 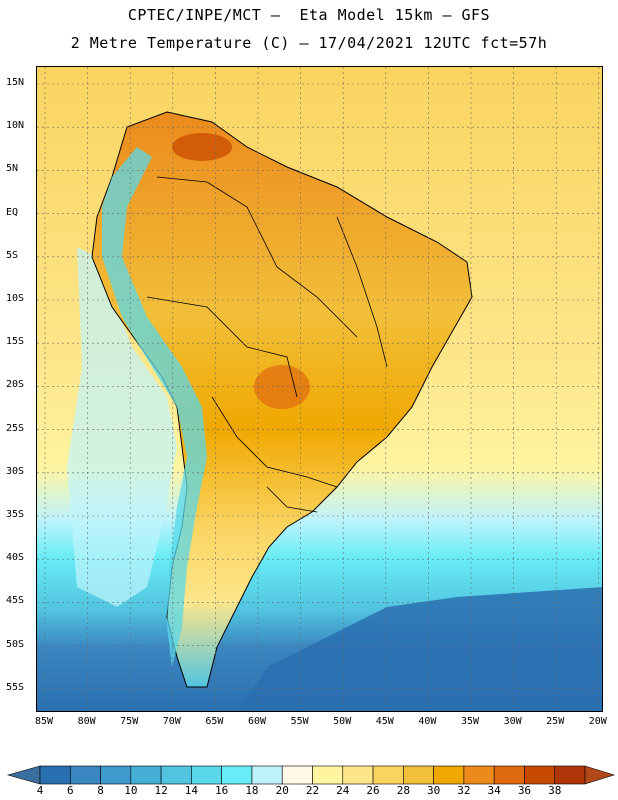 What do you see at coordinates (70, 790) in the screenshot?
I see `colorbar-tick-label: 6` at bounding box center [70, 790].